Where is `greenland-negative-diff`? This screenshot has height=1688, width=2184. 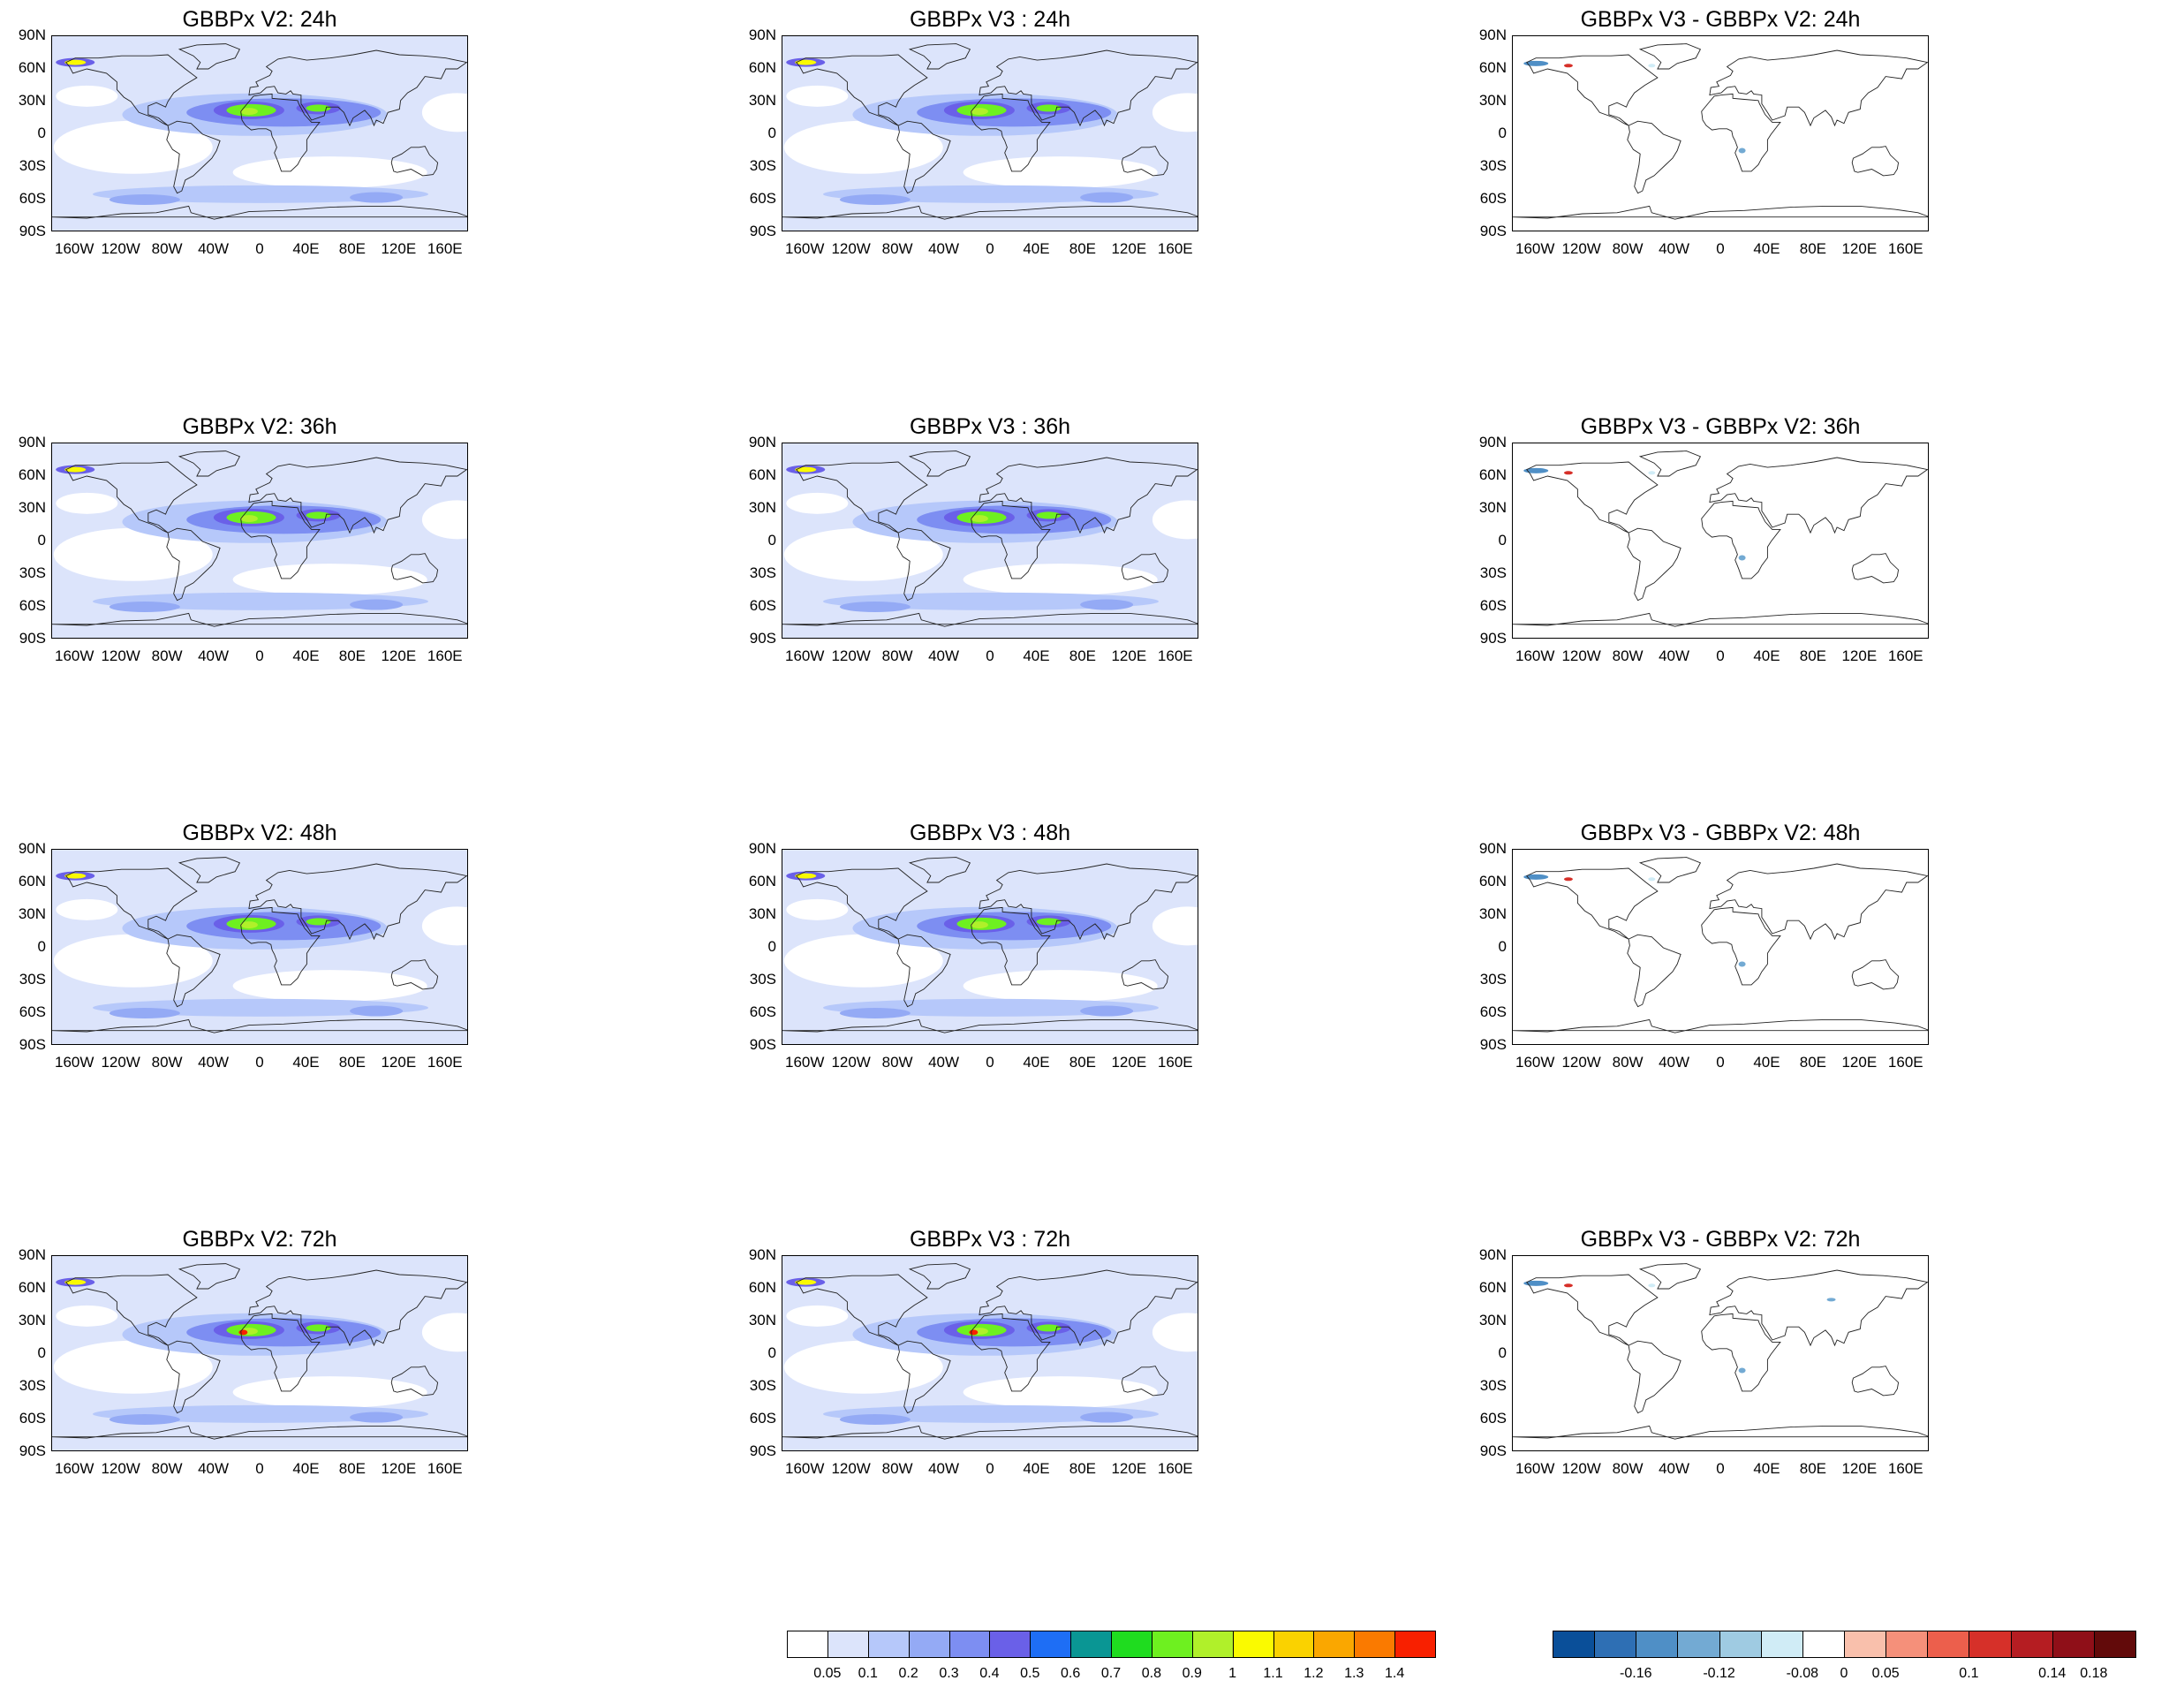 greenland-negative-diff is located at coordinates (1652, 66).